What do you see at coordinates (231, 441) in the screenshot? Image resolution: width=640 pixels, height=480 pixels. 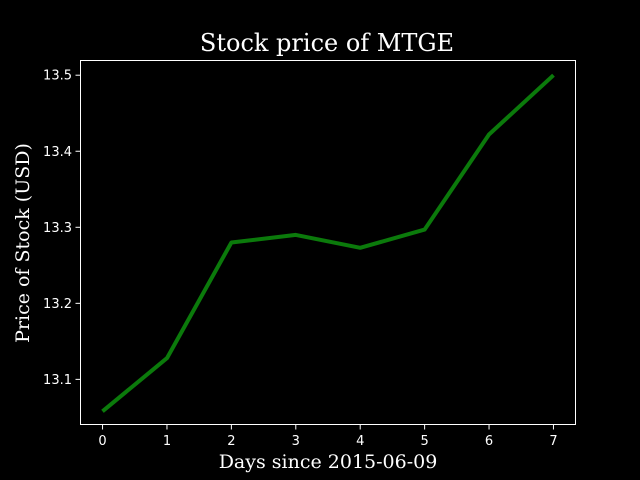 I see `x-tick-label: 2` at bounding box center [231, 441].